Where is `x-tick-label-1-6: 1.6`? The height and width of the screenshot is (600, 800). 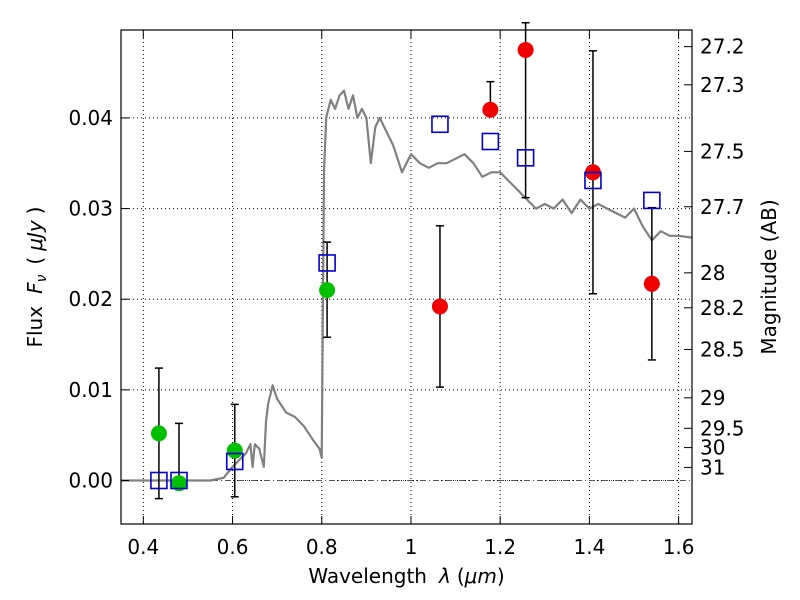
x-tick-label-1-6: 1.6 is located at coordinates (679, 547).